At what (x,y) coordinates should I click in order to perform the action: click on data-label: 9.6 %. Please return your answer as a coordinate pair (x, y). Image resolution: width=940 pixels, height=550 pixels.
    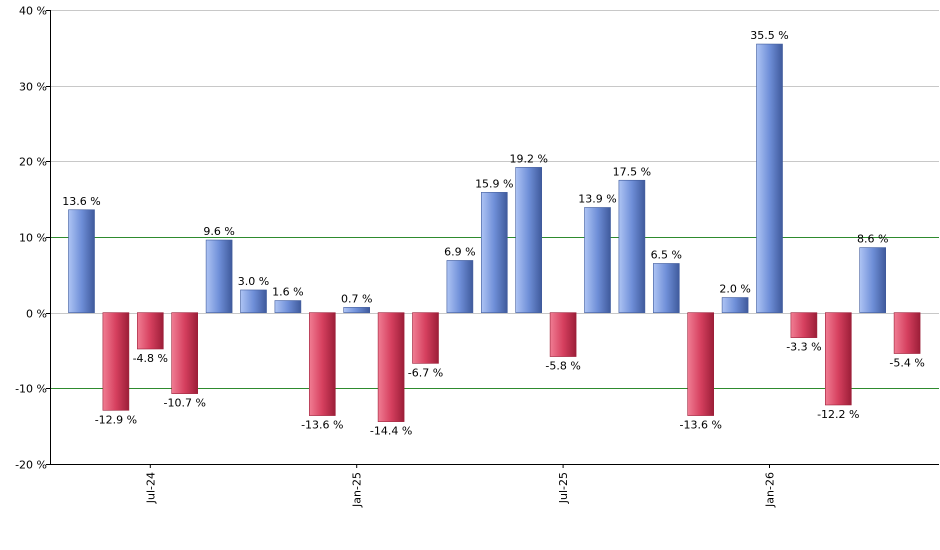
    Looking at the image, I should click on (218, 231).